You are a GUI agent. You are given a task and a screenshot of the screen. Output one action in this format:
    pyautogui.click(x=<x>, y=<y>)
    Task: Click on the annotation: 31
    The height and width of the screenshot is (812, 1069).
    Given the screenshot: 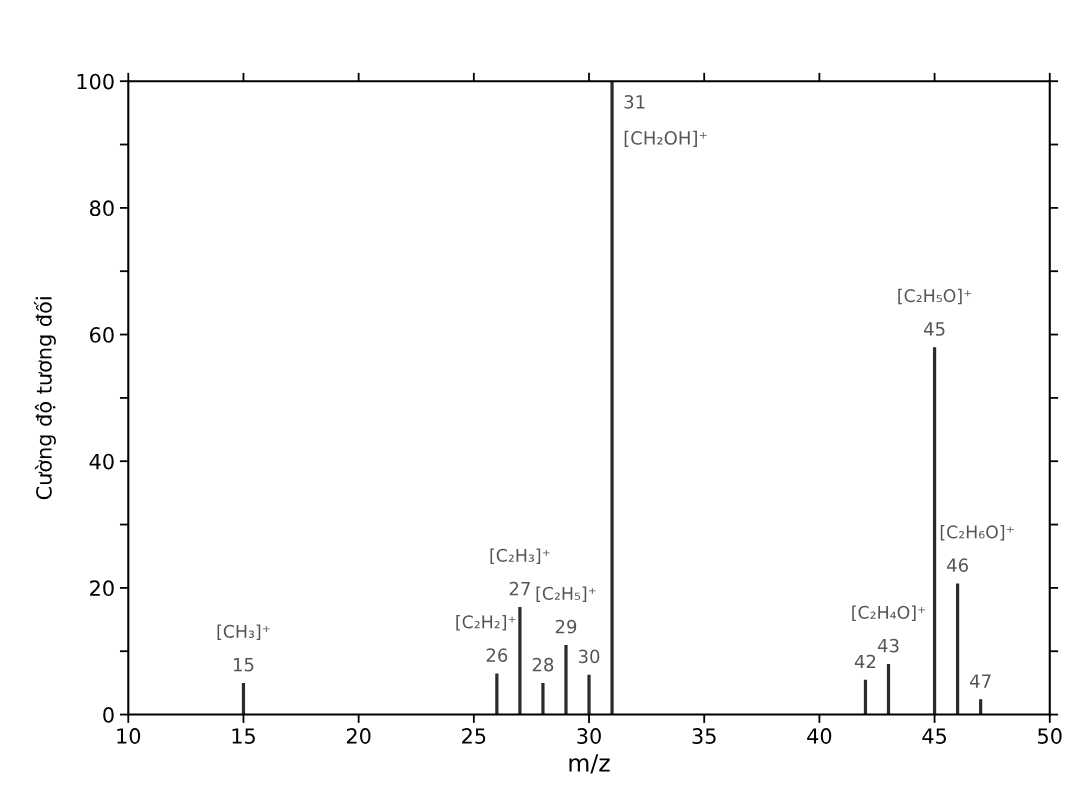 What is the action you would take?
    pyautogui.click(x=634, y=102)
    